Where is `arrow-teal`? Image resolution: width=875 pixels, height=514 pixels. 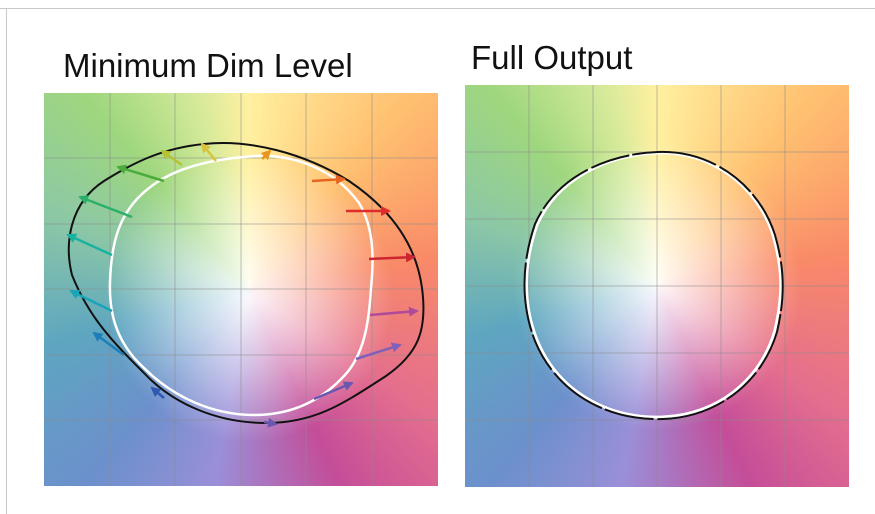 arrow-teal is located at coordinates (89, 245).